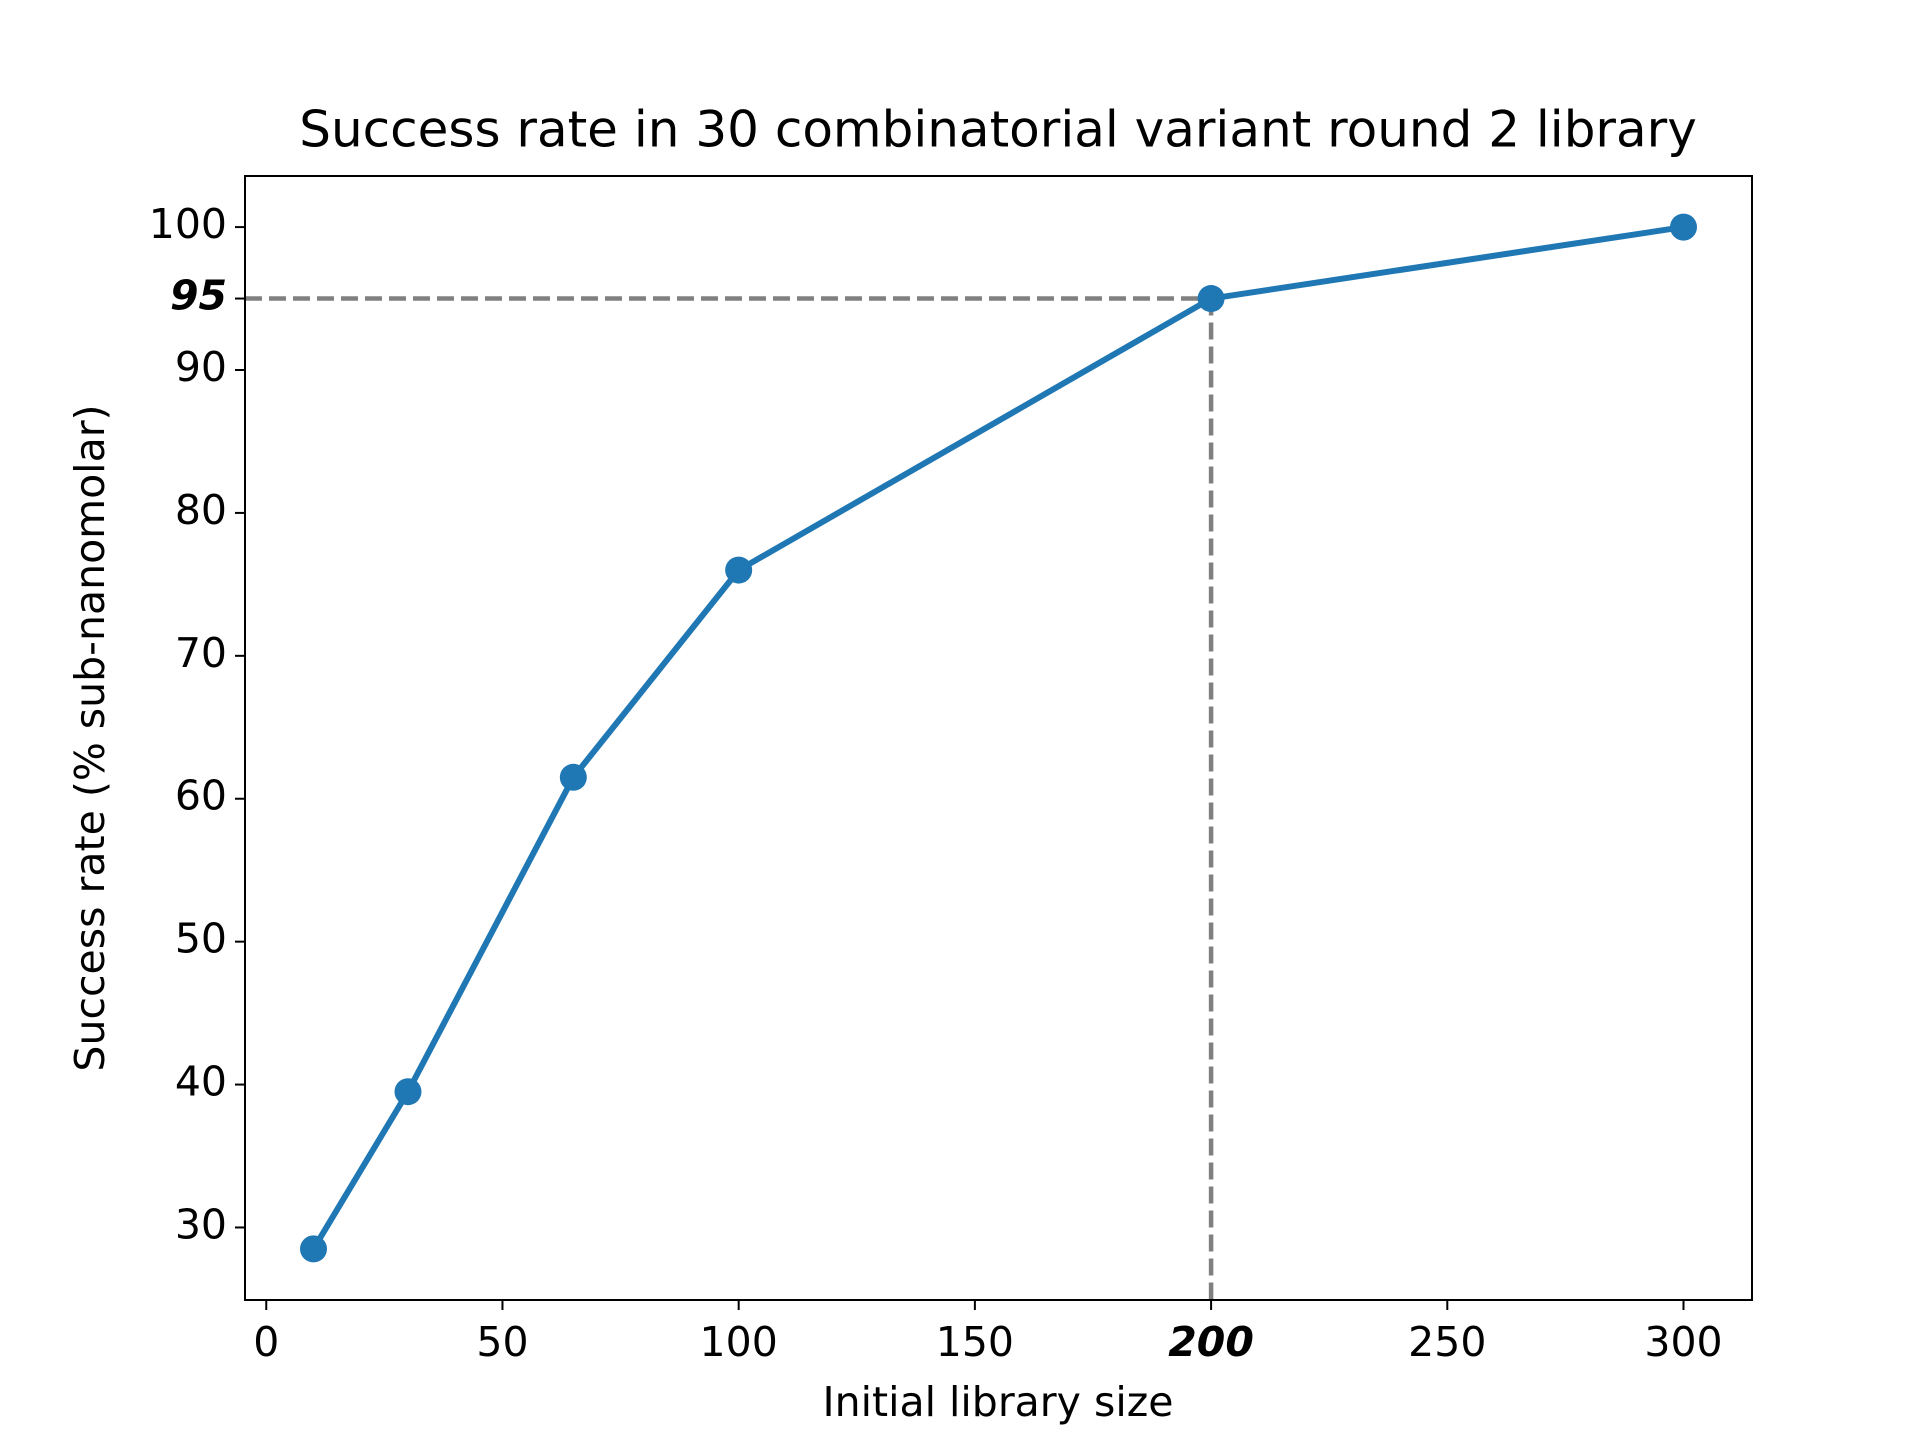 The height and width of the screenshot is (1444, 1920). What do you see at coordinates (739, 1342) in the screenshot?
I see `x-tick-label: 100` at bounding box center [739, 1342].